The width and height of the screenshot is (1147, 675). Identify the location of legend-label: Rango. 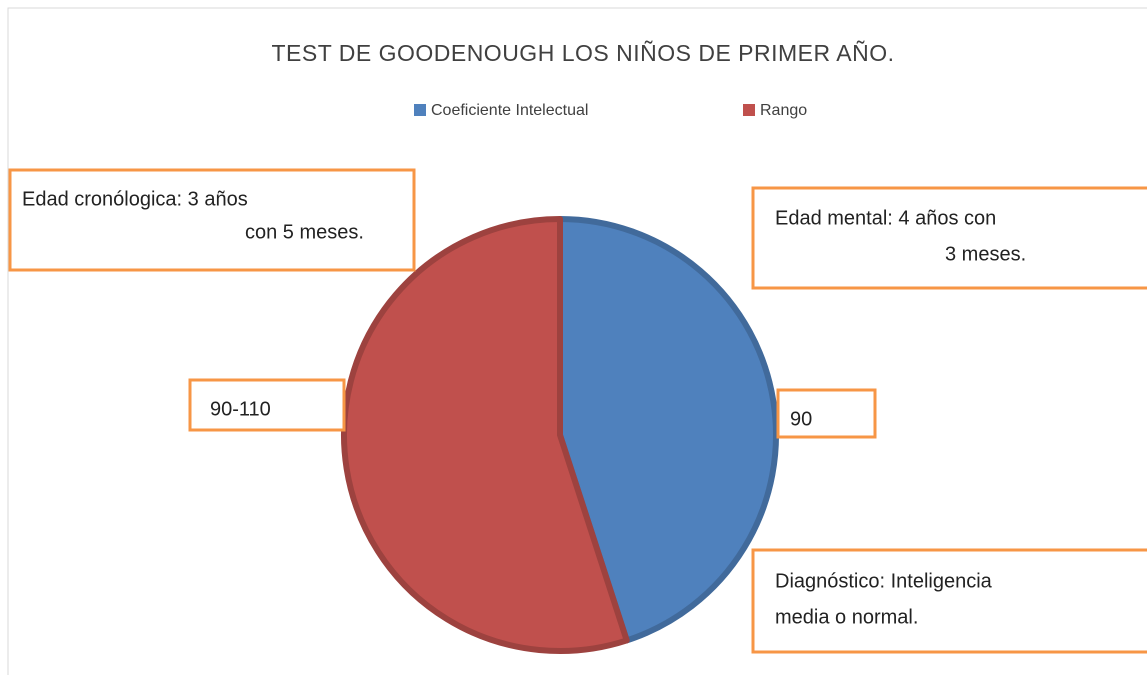
(783, 110).